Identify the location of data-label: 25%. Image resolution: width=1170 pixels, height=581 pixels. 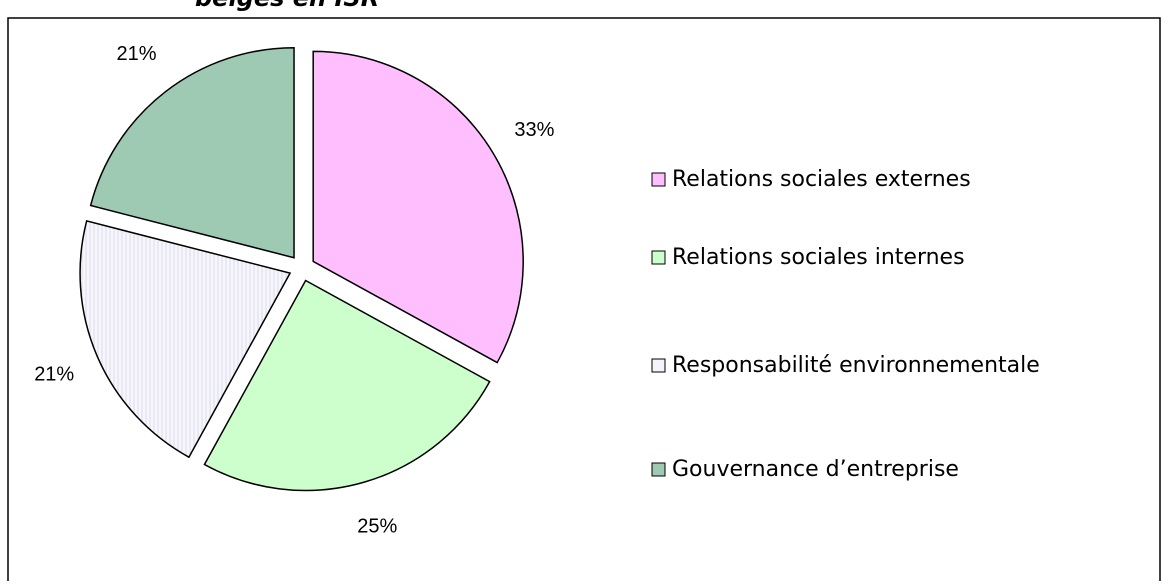
(377, 527).